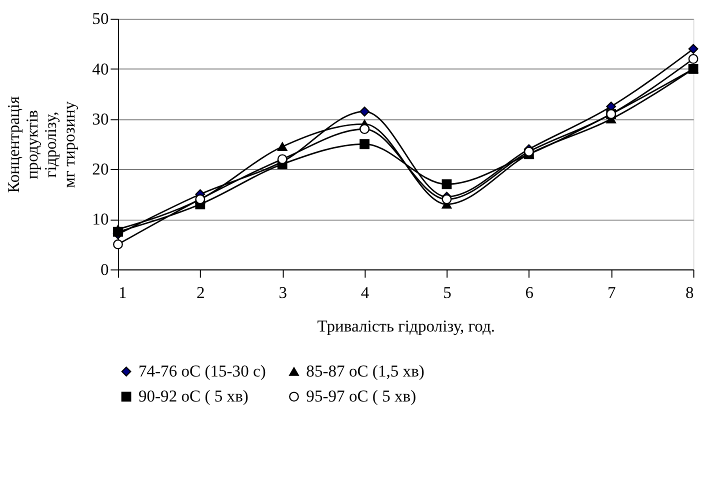  What do you see at coordinates (529, 292) in the screenshot?
I see `x-tick-label: 6` at bounding box center [529, 292].